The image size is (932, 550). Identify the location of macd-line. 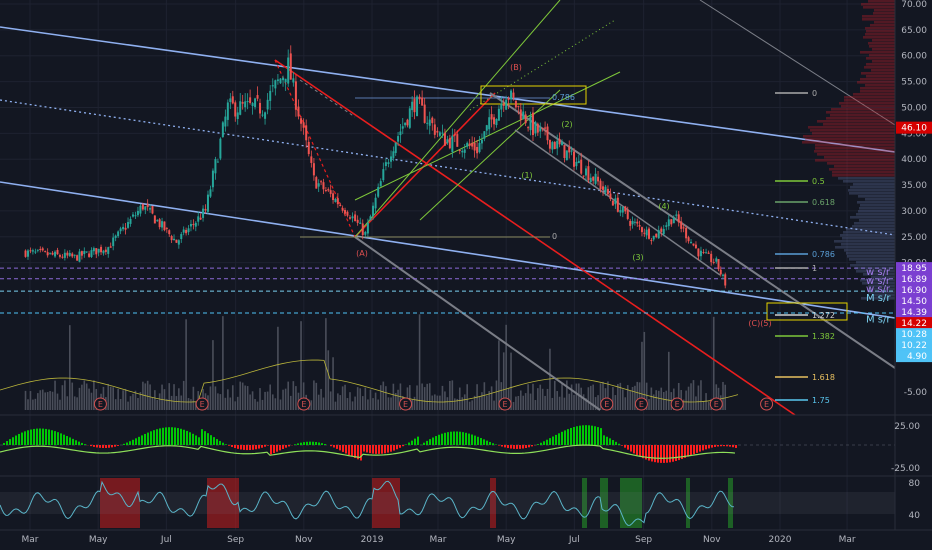
(368, 451).